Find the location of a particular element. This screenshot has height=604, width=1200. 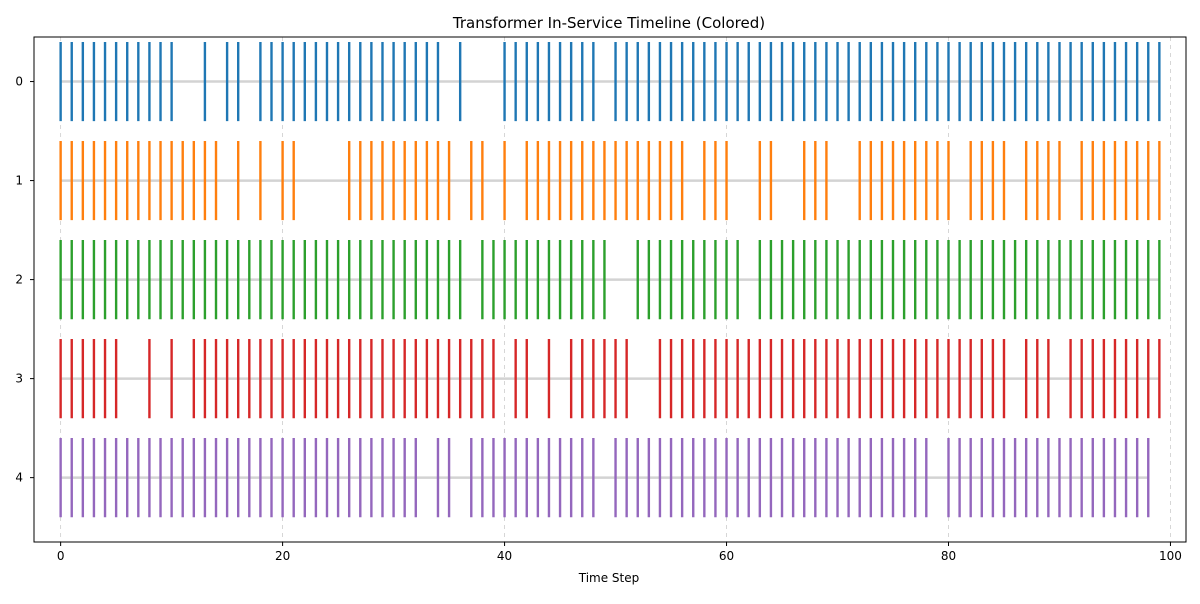

x-tick-label-20: 20 is located at coordinates (282, 556).